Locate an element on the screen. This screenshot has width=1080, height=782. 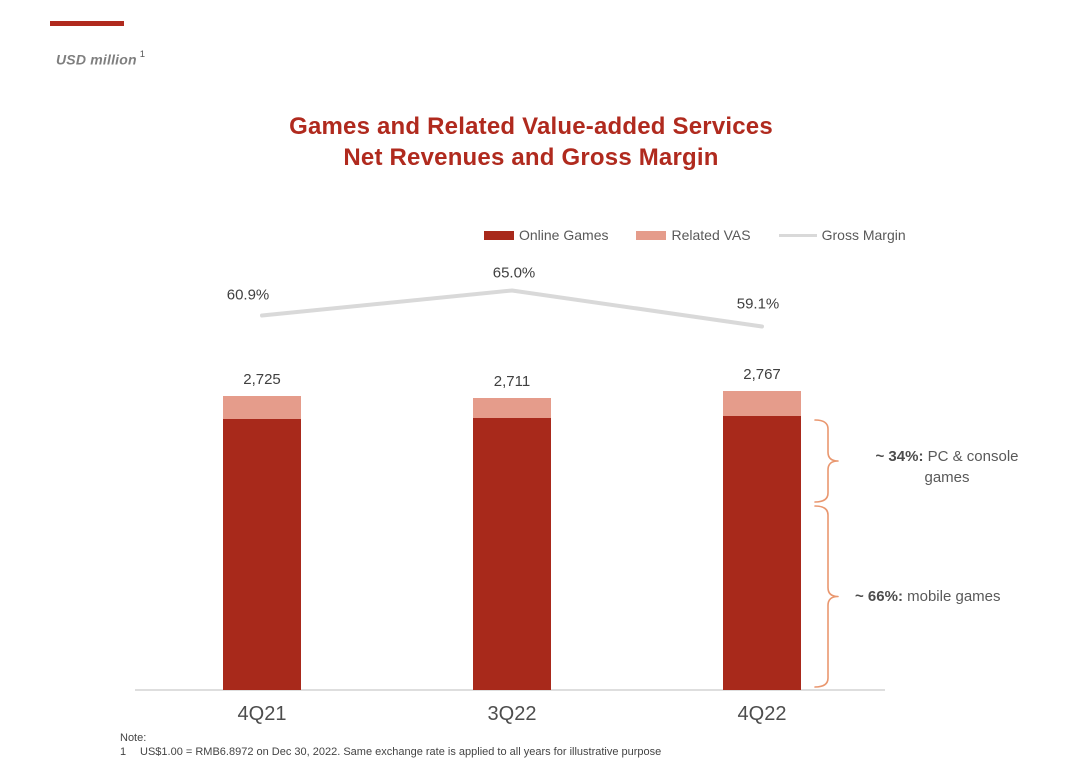
annotation-pc-console-pct: ~ 34%: is located at coordinates (899, 456).